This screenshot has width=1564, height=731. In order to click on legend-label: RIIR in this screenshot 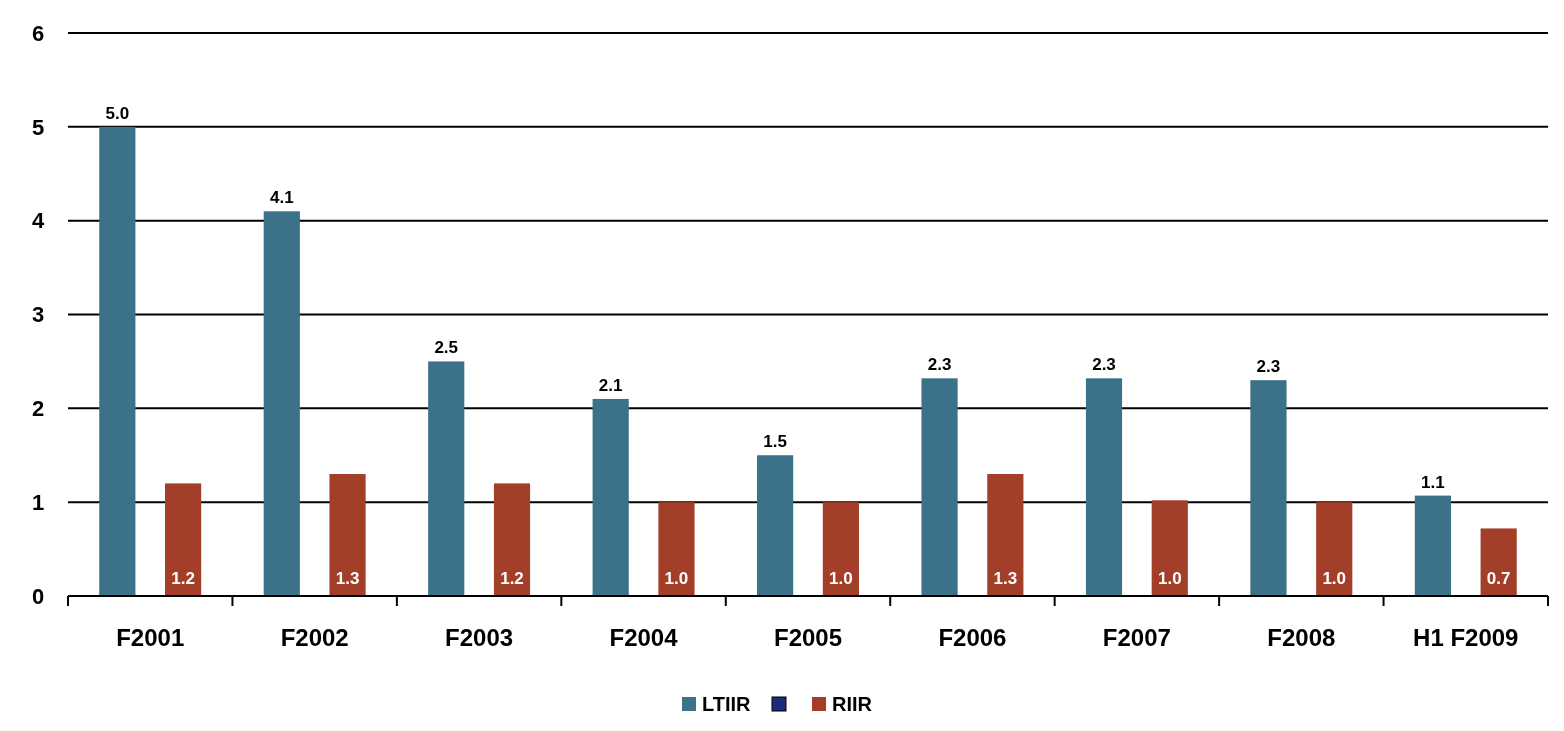, I will do `click(852, 704)`.